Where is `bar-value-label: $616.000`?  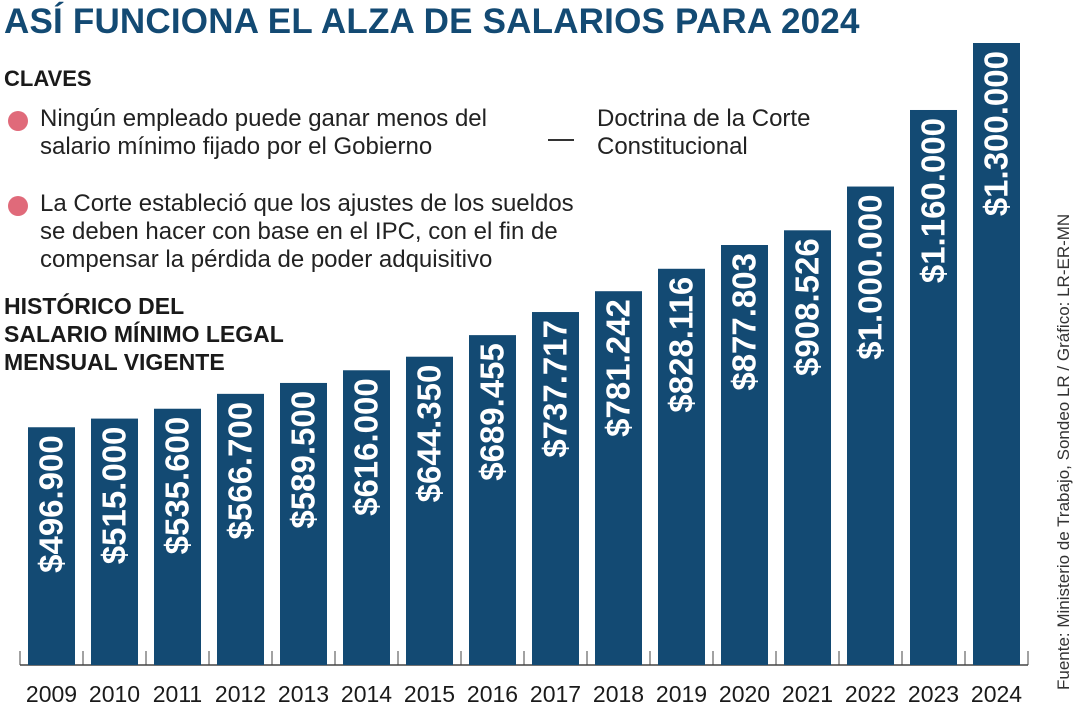 bar-value-label: $616.000 is located at coordinates (366, 447).